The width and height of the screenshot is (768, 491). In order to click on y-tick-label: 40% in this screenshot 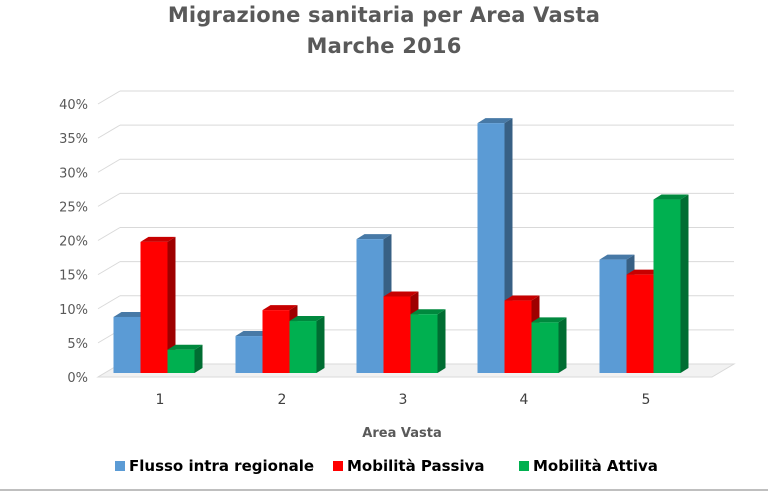, I will do `click(73, 105)`.